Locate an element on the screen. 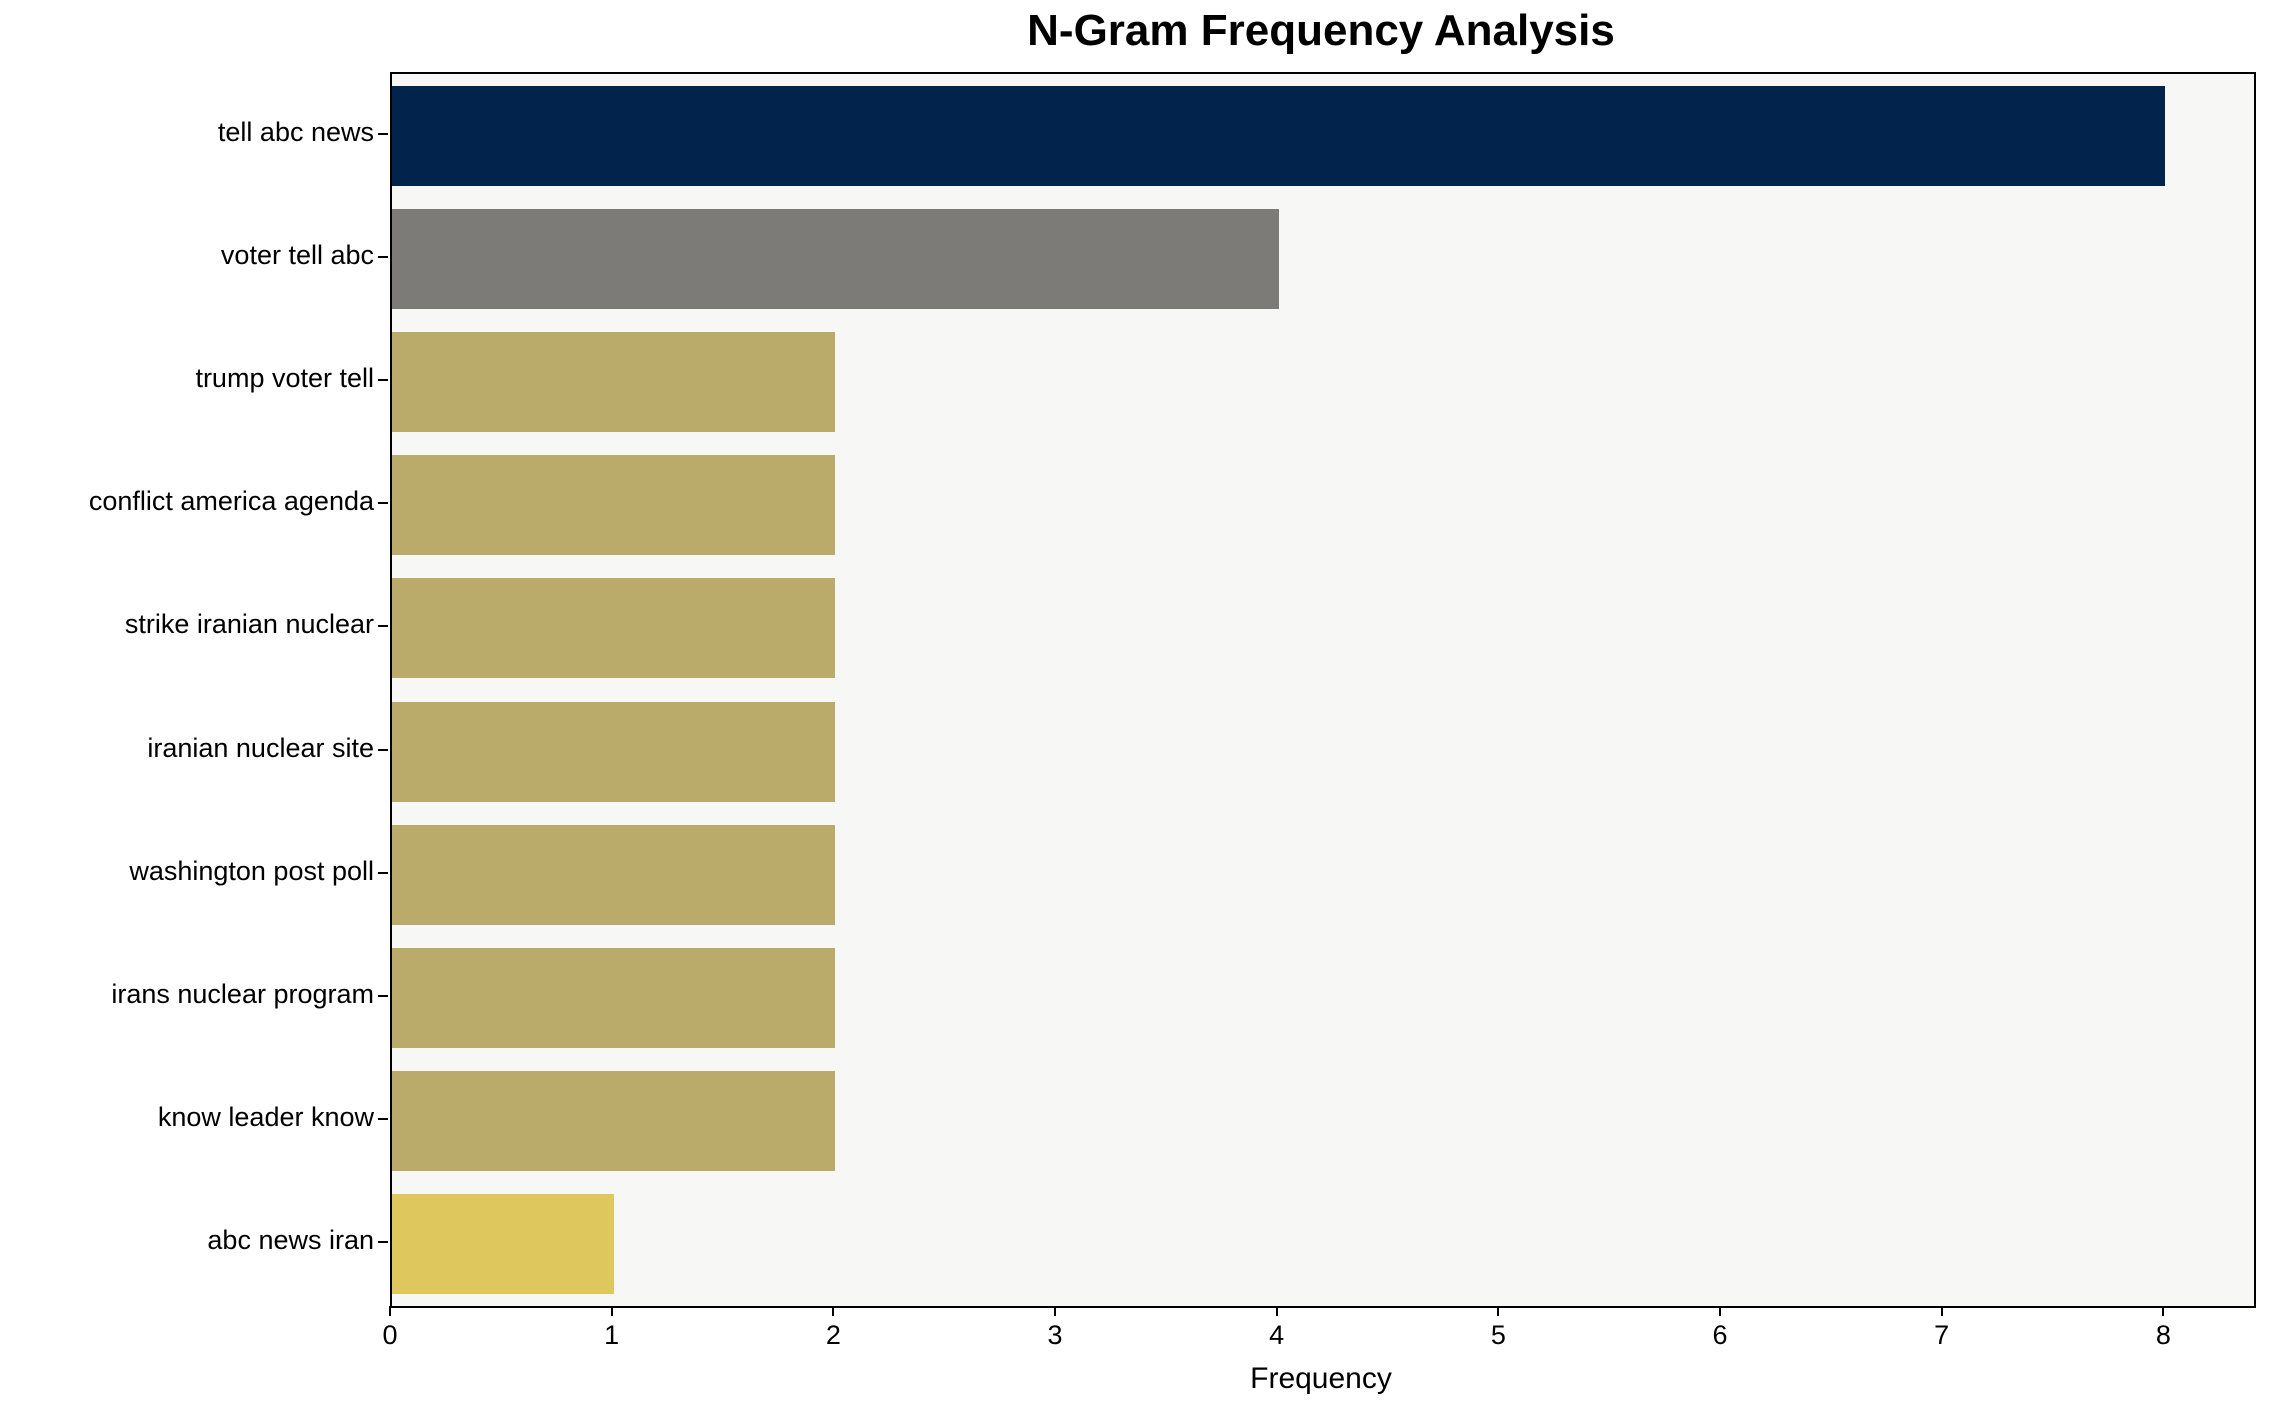  bar-iranian-nuclear-site is located at coordinates (614, 751).